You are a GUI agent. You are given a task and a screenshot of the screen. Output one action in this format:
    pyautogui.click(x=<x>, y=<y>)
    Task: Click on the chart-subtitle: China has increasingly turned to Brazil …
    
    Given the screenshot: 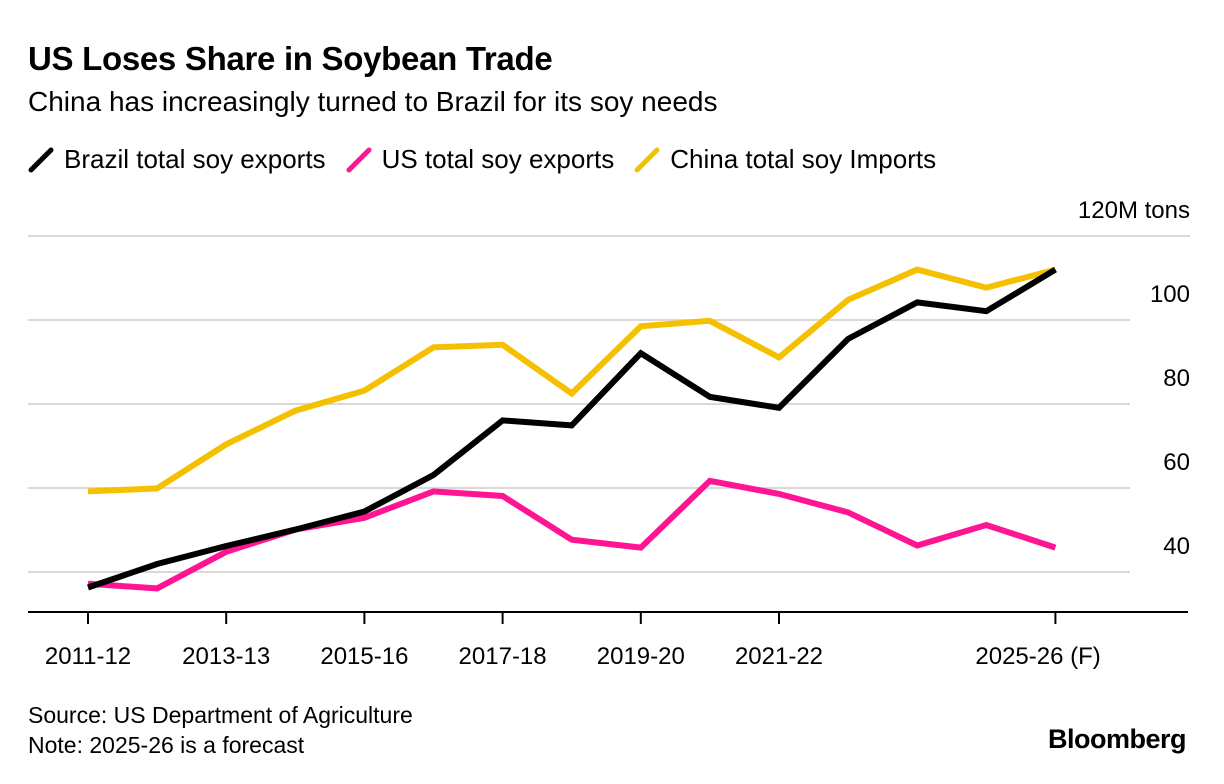 What is the action you would take?
    pyautogui.click(x=373, y=101)
    